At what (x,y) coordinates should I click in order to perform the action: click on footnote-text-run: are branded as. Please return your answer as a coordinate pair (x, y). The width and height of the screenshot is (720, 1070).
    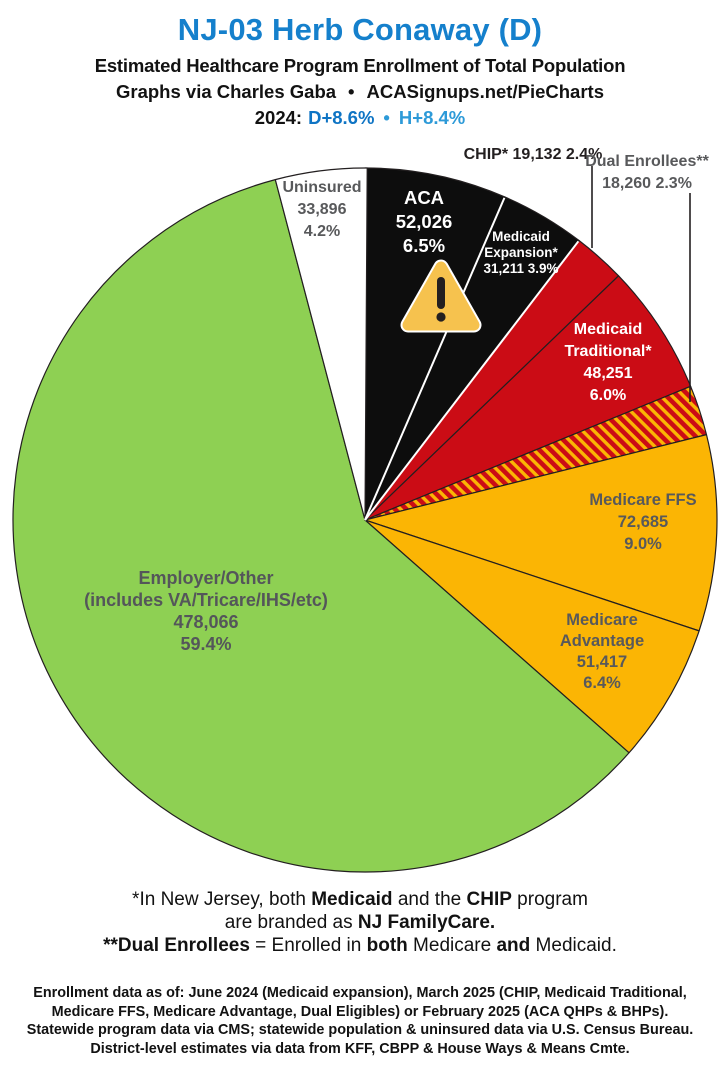
    Looking at the image, I should click on (291, 922).